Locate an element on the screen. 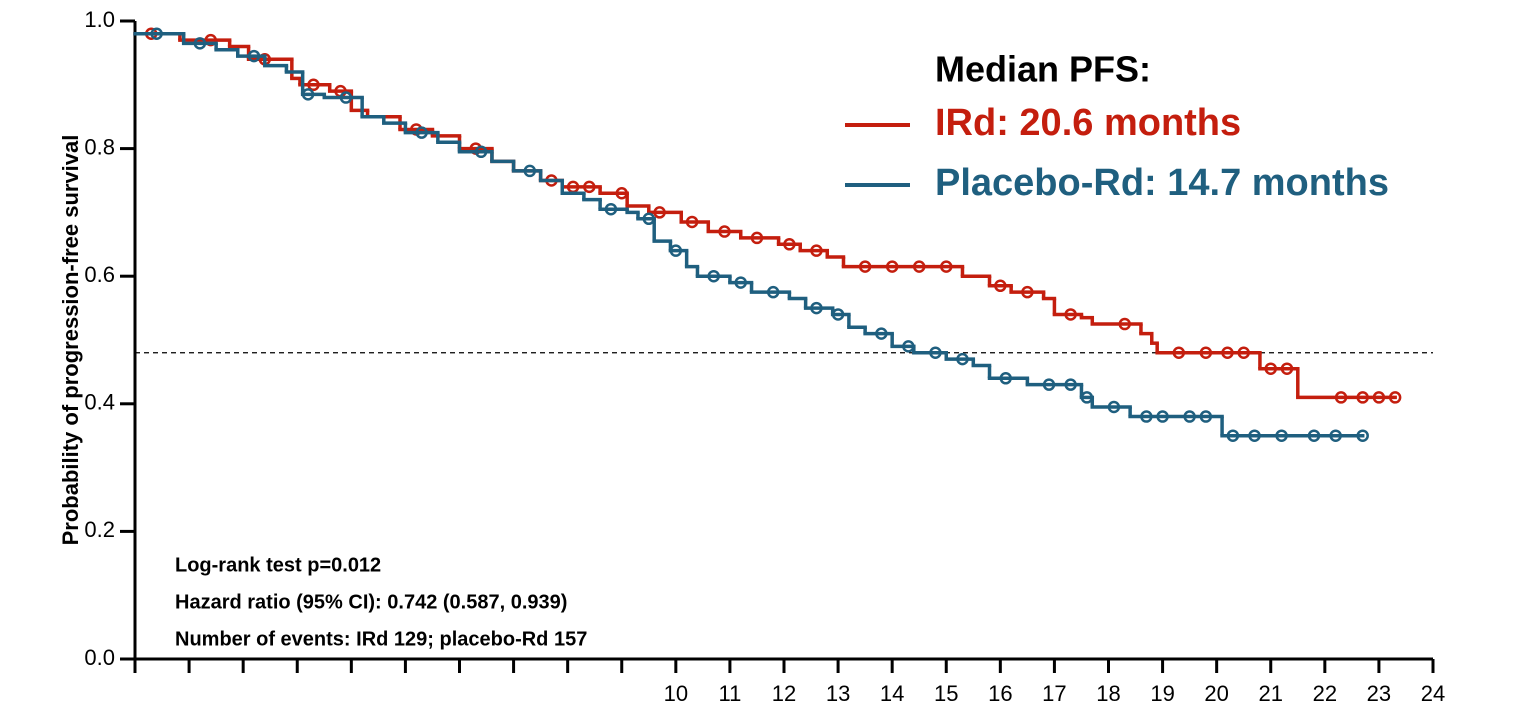 The width and height of the screenshot is (1513, 723). x-tick-label: 13 is located at coordinates (838, 693).